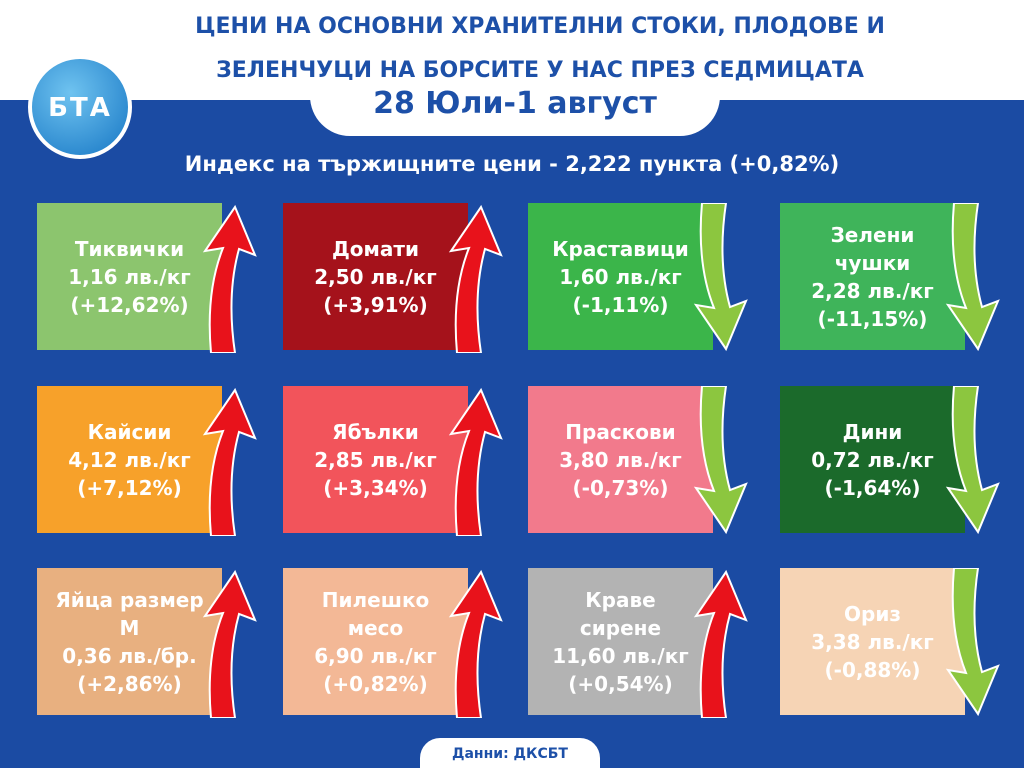 This screenshot has height=768, width=1024. I want to click on card-name: Краставици, so click(620, 248).